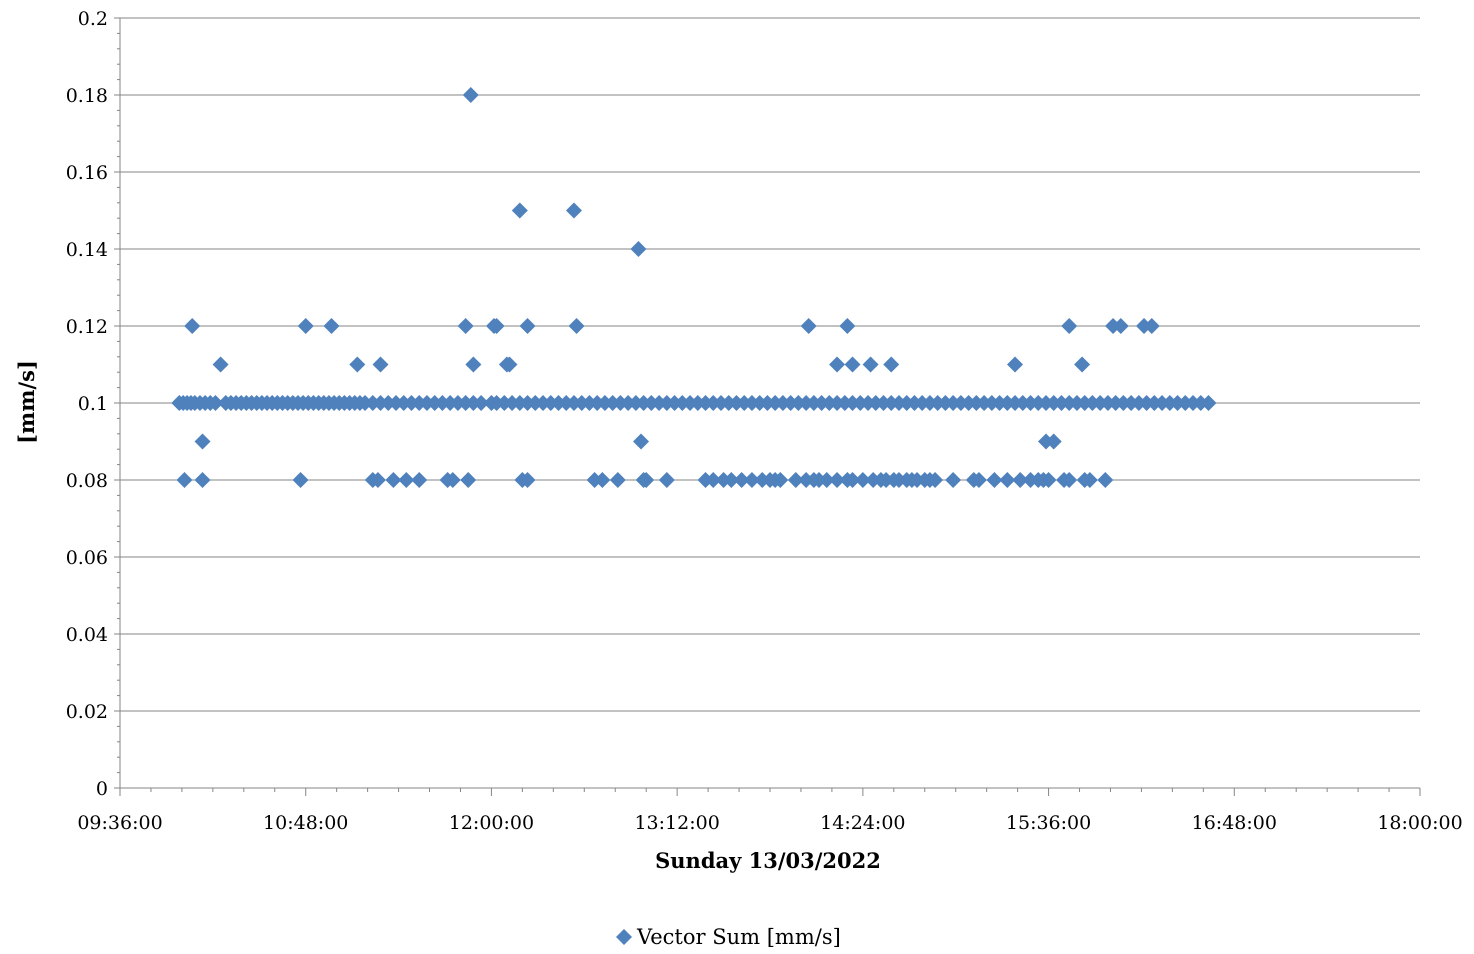 This screenshot has width=1474, height=954. I want to click on y-tick-label: 0.1, so click(93, 404).